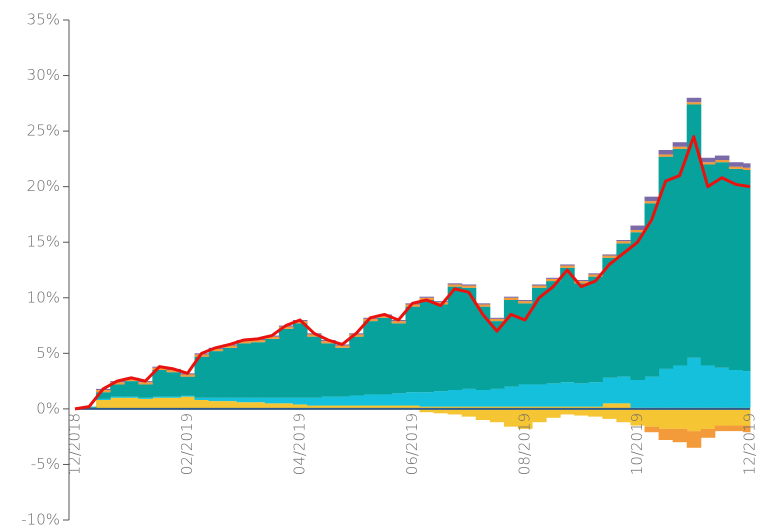  What do you see at coordinates (412, 444) in the screenshot?
I see `x-tick-label: 06/2019` at bounding box center [412, 444].